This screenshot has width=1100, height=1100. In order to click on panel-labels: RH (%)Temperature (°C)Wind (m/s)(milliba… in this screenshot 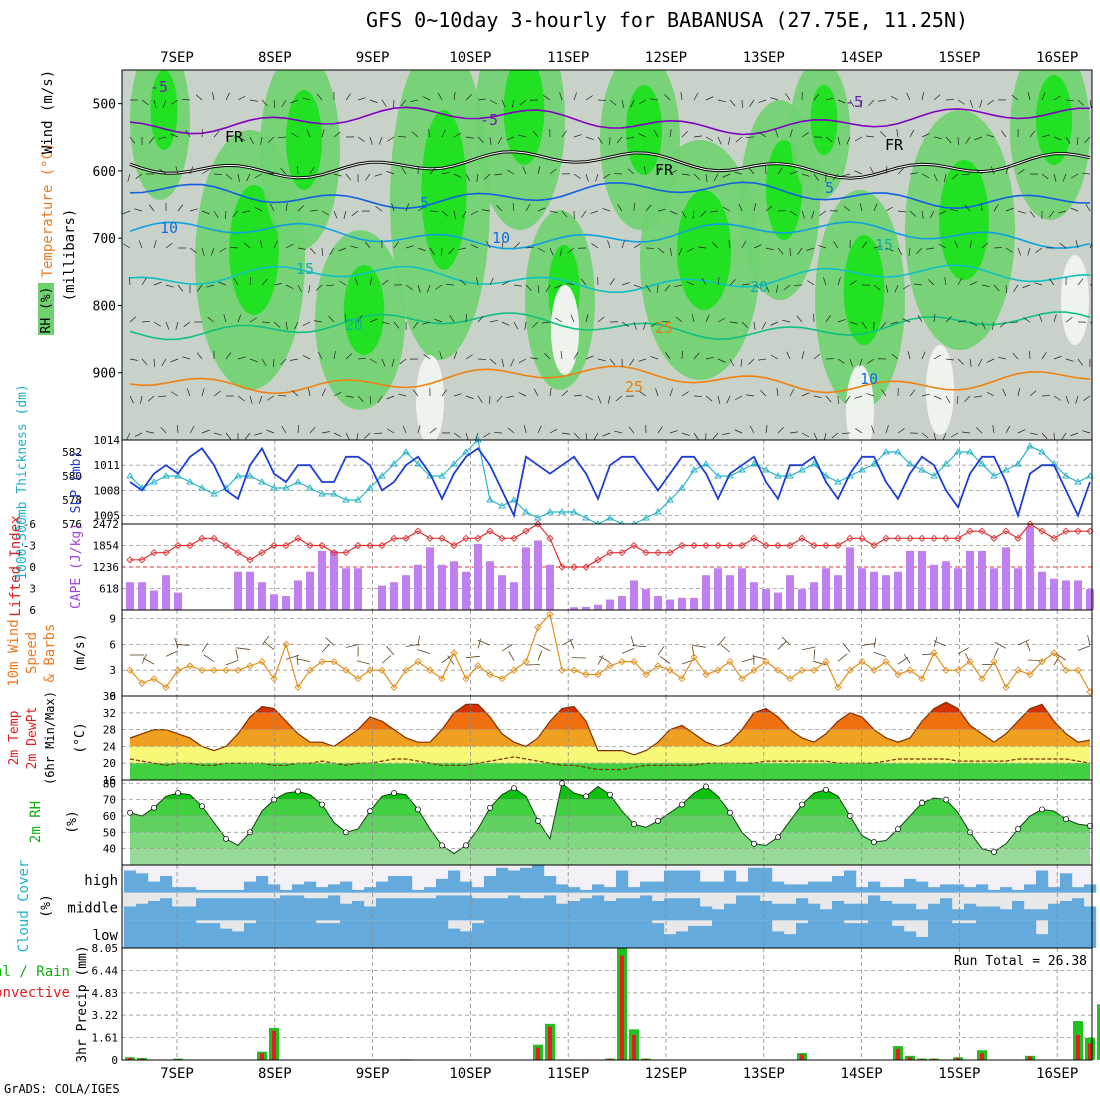, I will do `click(45, 566)`.